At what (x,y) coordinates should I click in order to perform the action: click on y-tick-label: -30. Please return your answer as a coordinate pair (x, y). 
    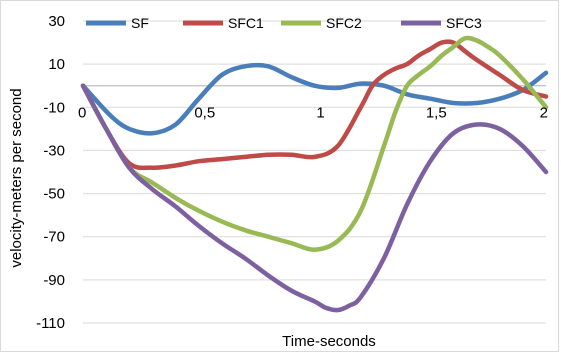
    Looking at the image, I should click on (54, 150).